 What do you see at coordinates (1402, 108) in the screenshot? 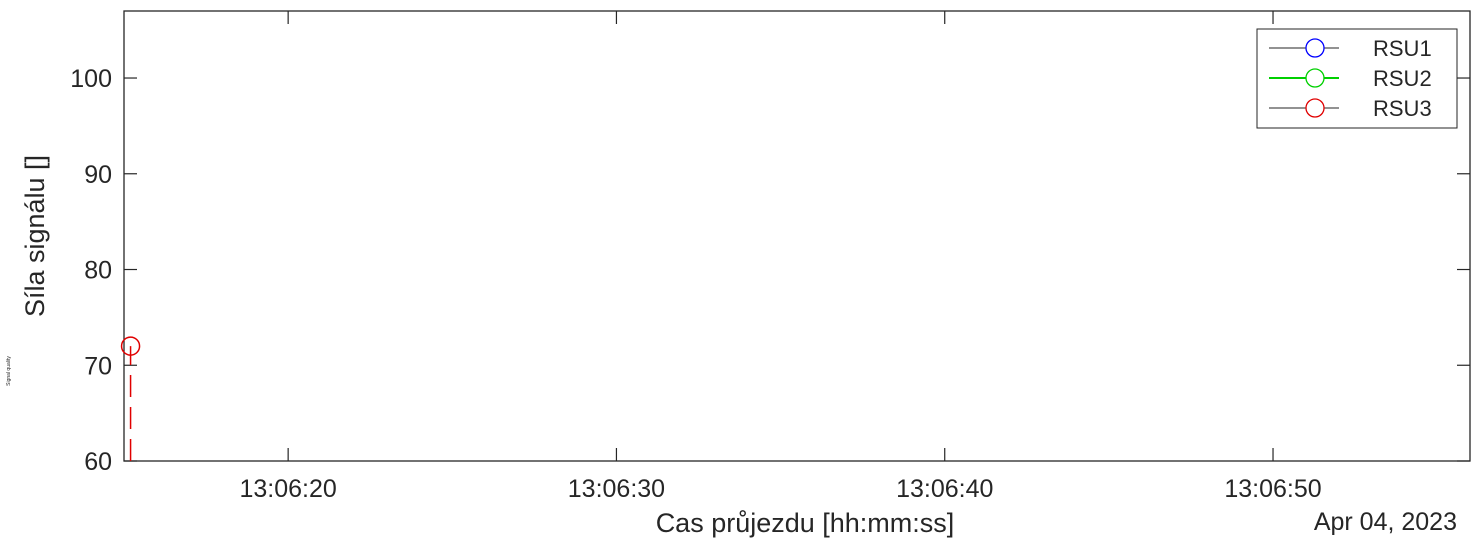
I see `legend-label-rsu3: RSU3` at bounding box center [1402, 108].